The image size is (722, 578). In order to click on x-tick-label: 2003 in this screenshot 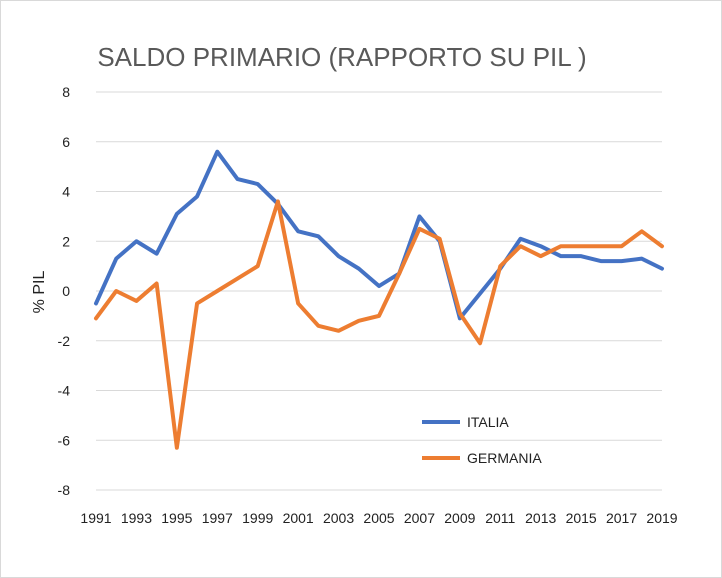, I will do `click(338, 518)`.